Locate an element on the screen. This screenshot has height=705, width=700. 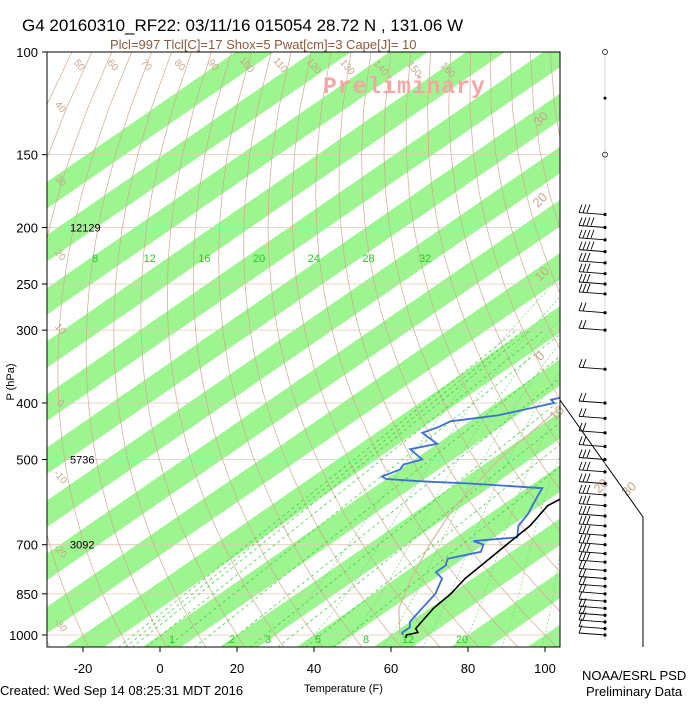
y-tick-label: 200 is located at coordinates (27, 228).